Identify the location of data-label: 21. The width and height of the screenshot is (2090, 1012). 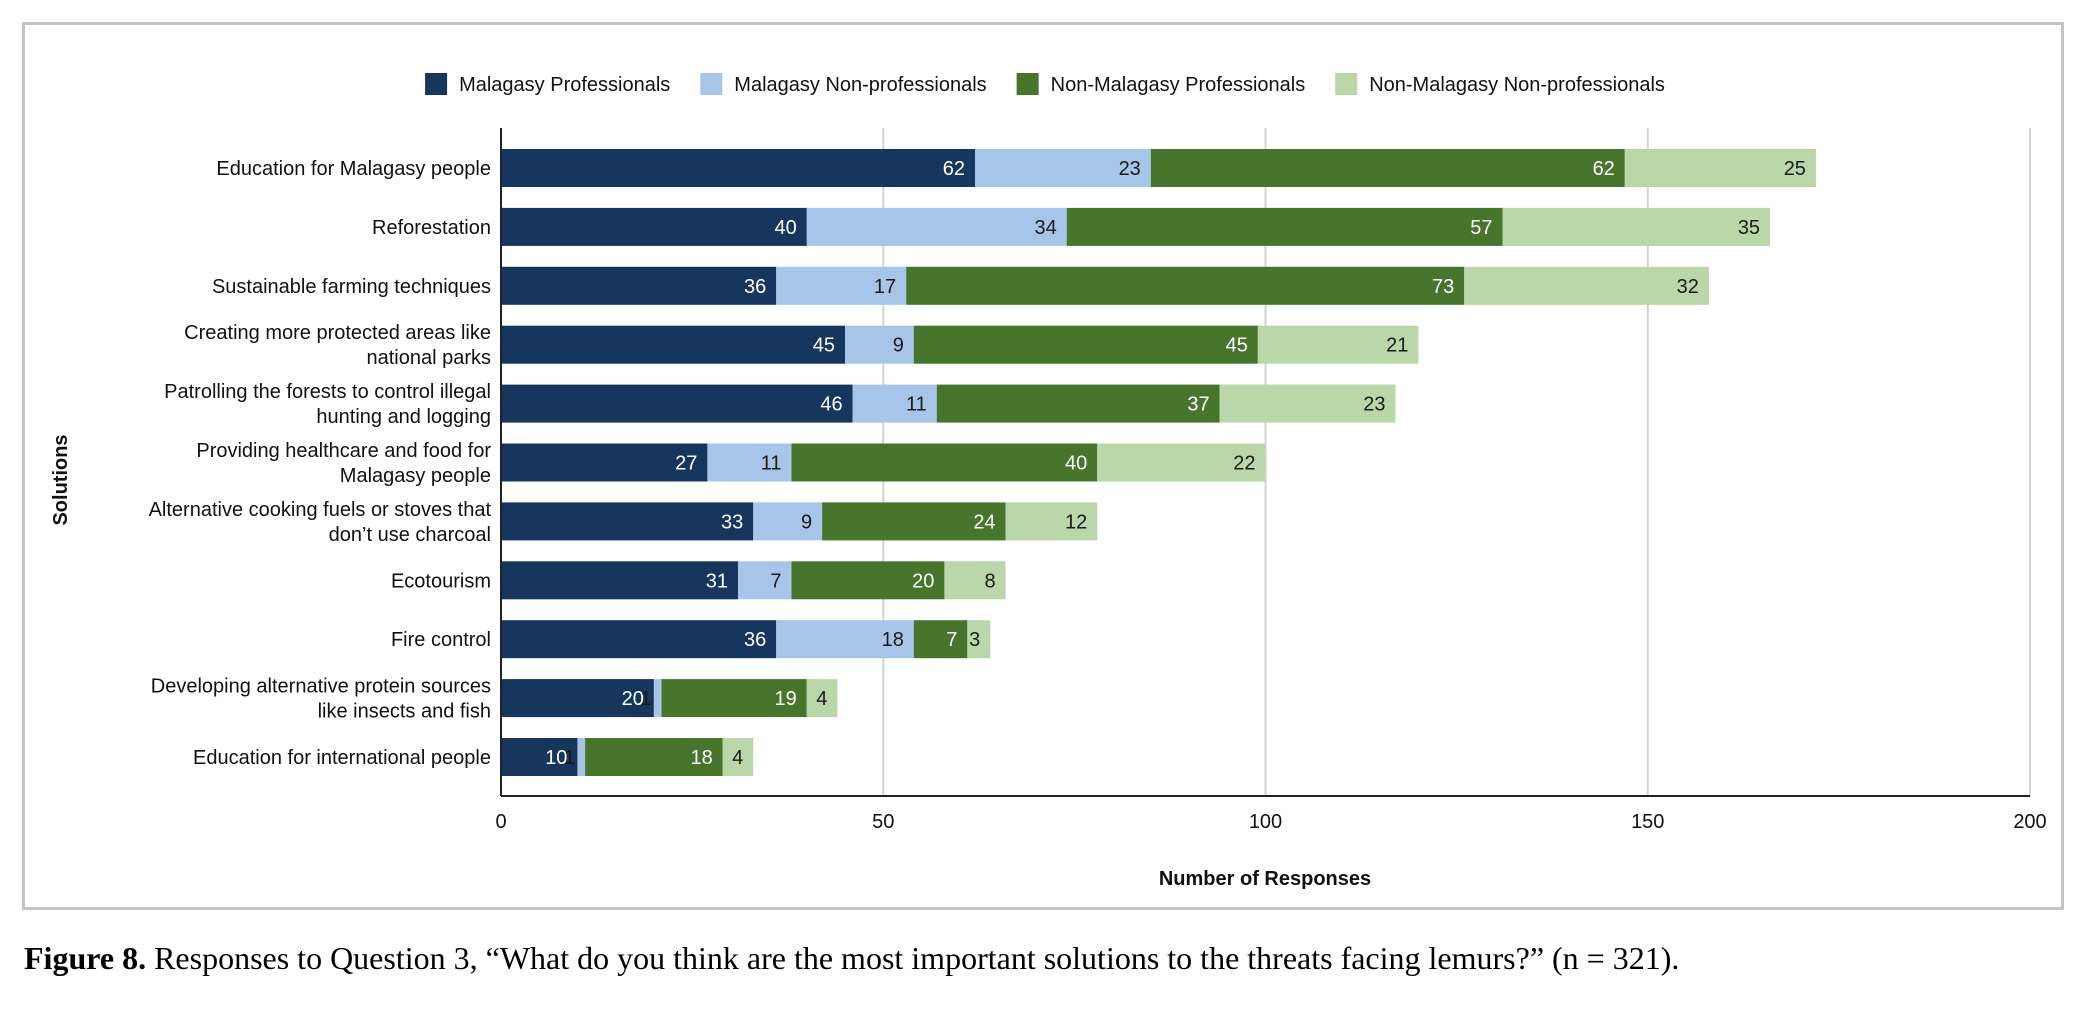
(1397, 346).